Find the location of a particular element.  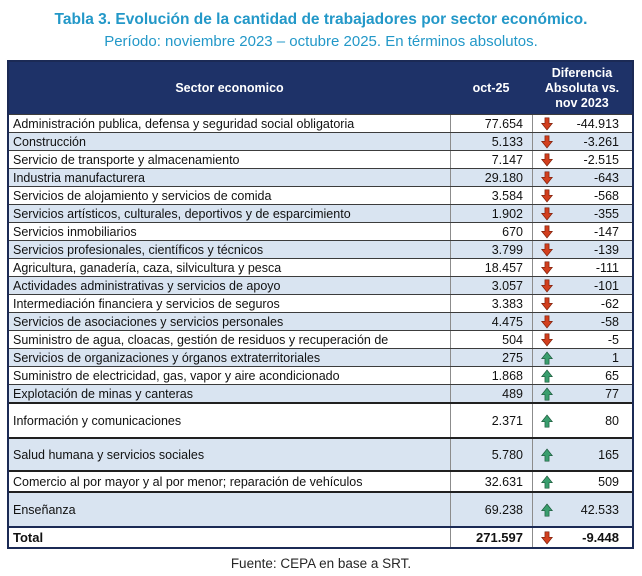

diff-cell: 165 is located at coordinates (582, 454).